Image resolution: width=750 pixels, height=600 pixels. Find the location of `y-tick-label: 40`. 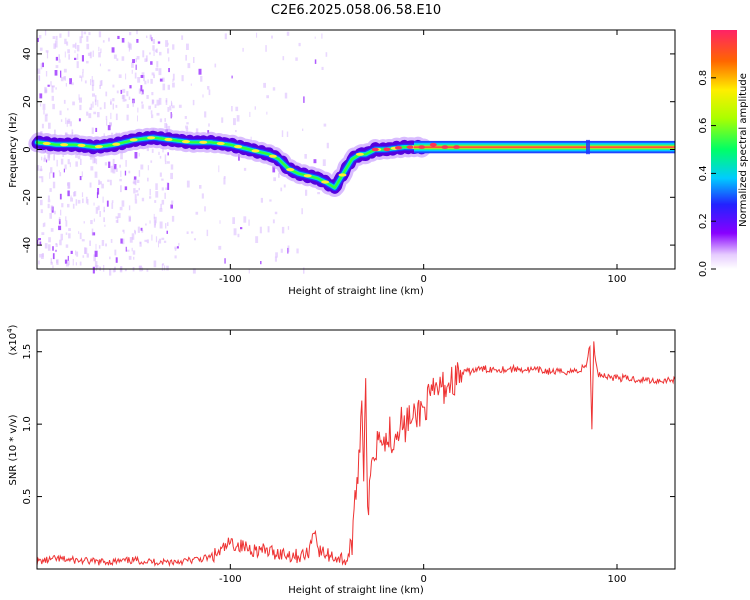

y-tick-label: 40 is located at coordinates (27, 54).